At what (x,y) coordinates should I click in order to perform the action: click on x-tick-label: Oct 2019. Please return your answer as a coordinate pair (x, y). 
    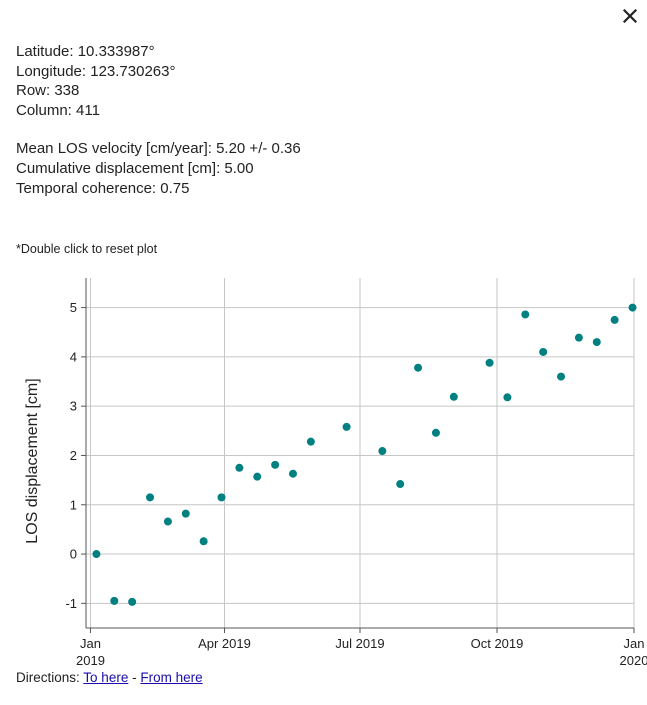
    Looking at the image, I should click on (497, 643).